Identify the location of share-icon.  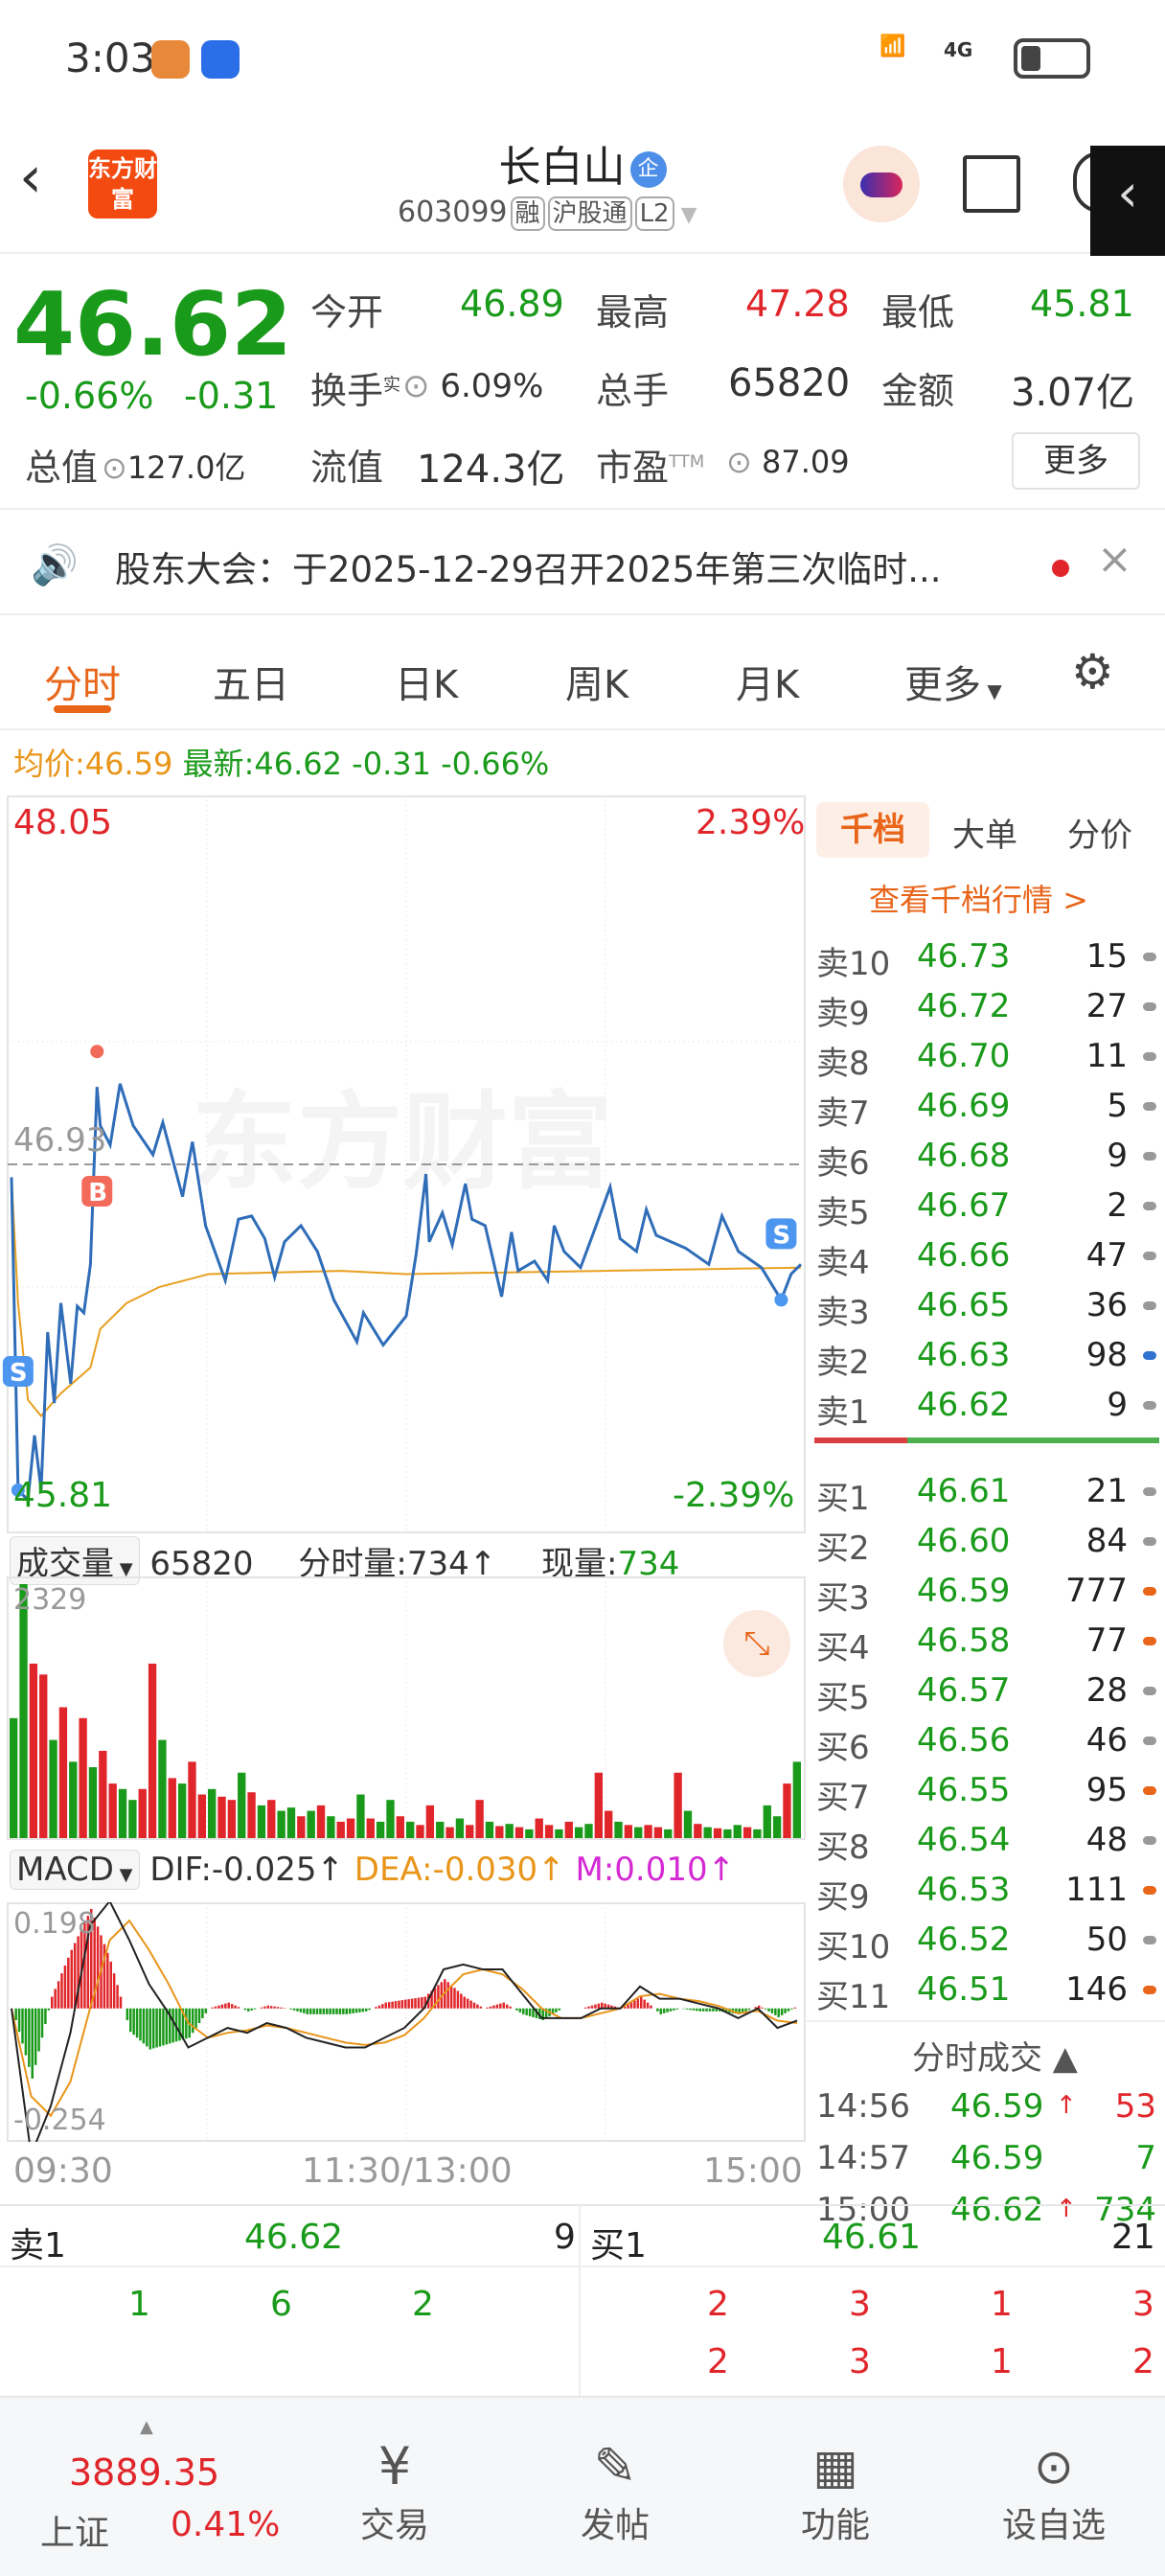
(992, 184).